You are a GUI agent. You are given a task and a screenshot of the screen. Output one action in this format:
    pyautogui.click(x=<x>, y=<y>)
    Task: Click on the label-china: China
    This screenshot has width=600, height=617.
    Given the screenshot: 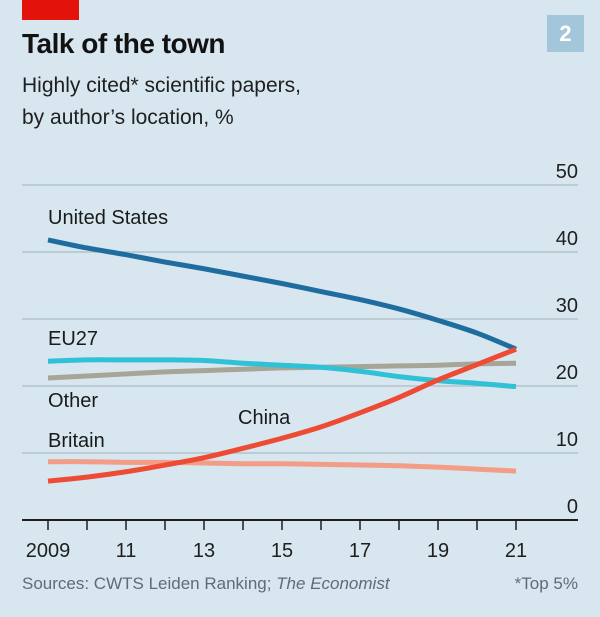 What is the action you would take?
    pyautogui.click(x=264, y=418)
    